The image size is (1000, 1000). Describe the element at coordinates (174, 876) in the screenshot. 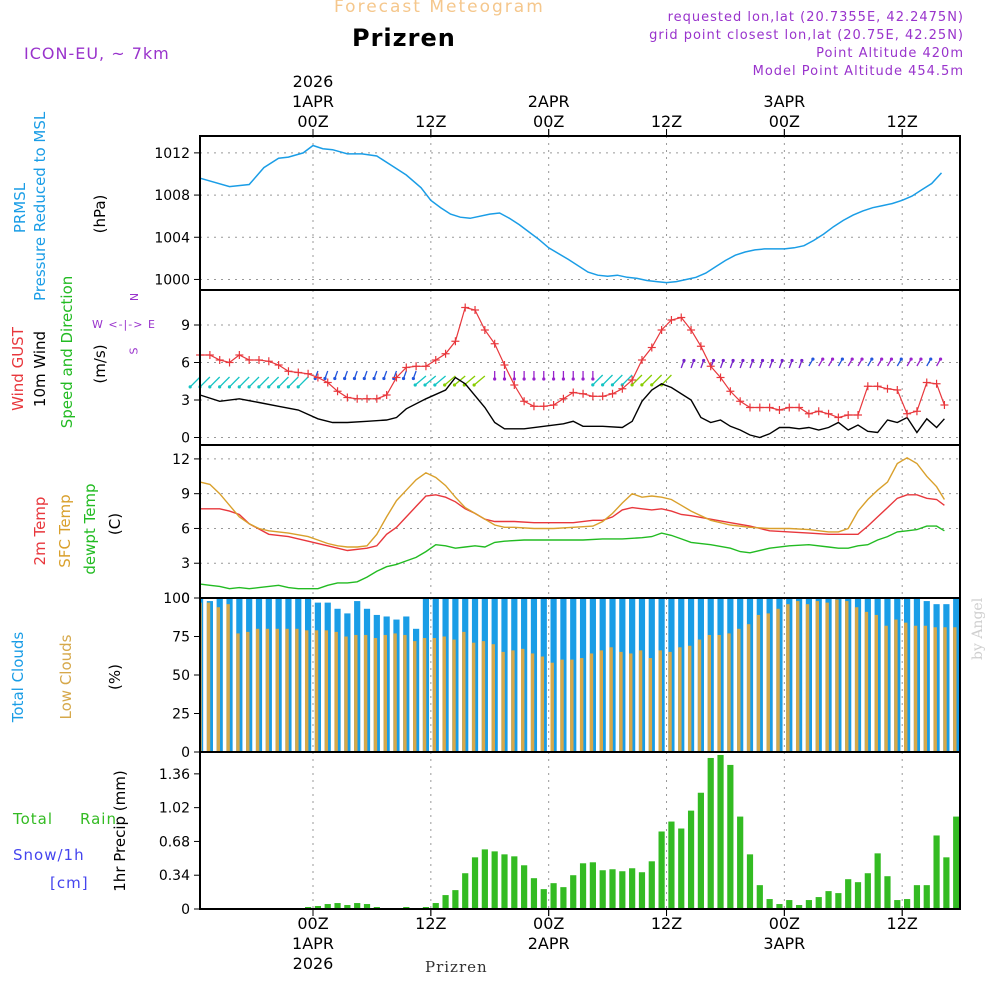

I see `ytick-label-precip: 0.34` at that location.